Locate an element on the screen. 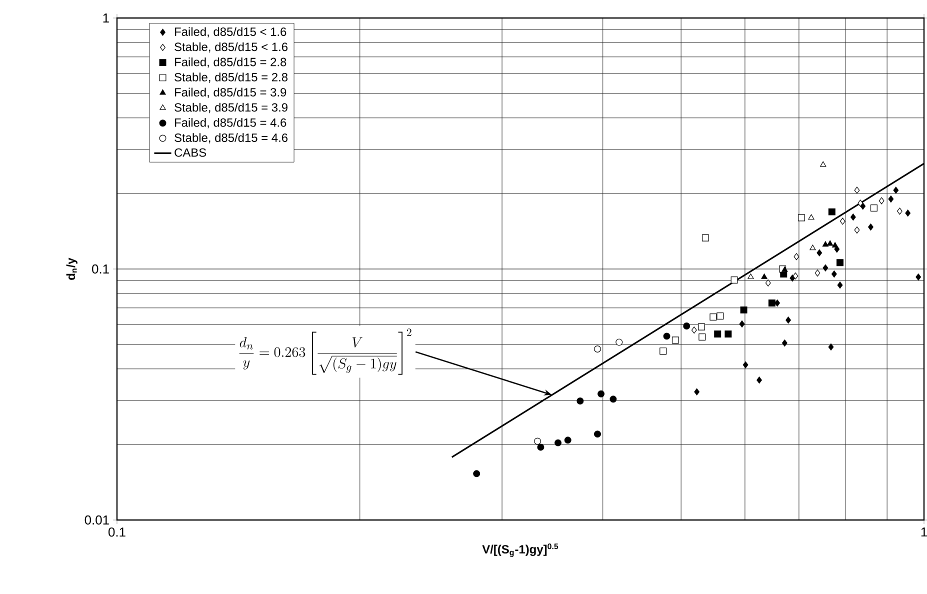 The height and width of the screenshot is (594, 927). annotation: $\frac{d_n}{y} = 0.263\left[\frac{V}{\sqrt{(S_g-1)gy}}\right]^2$ is located at coordinates (325, 351).